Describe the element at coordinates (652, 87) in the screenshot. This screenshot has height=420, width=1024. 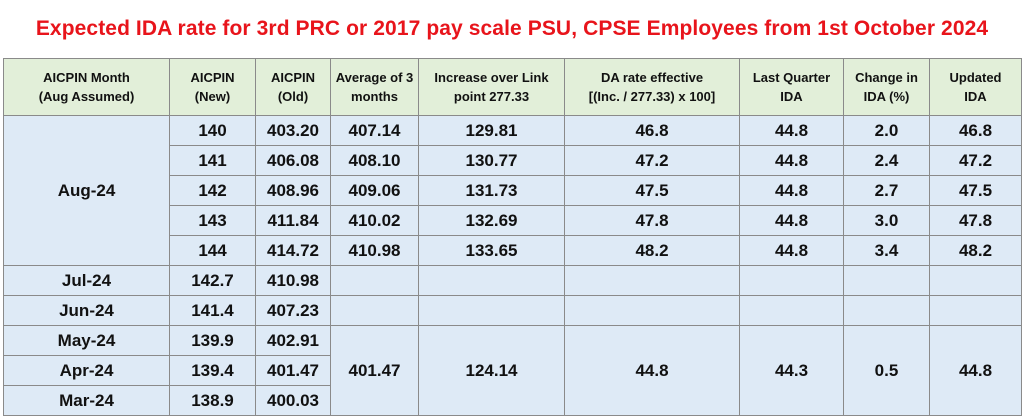
I see `header-da-rate: DA rate effective [(Inc. / 277.33) x 100]` at that location.